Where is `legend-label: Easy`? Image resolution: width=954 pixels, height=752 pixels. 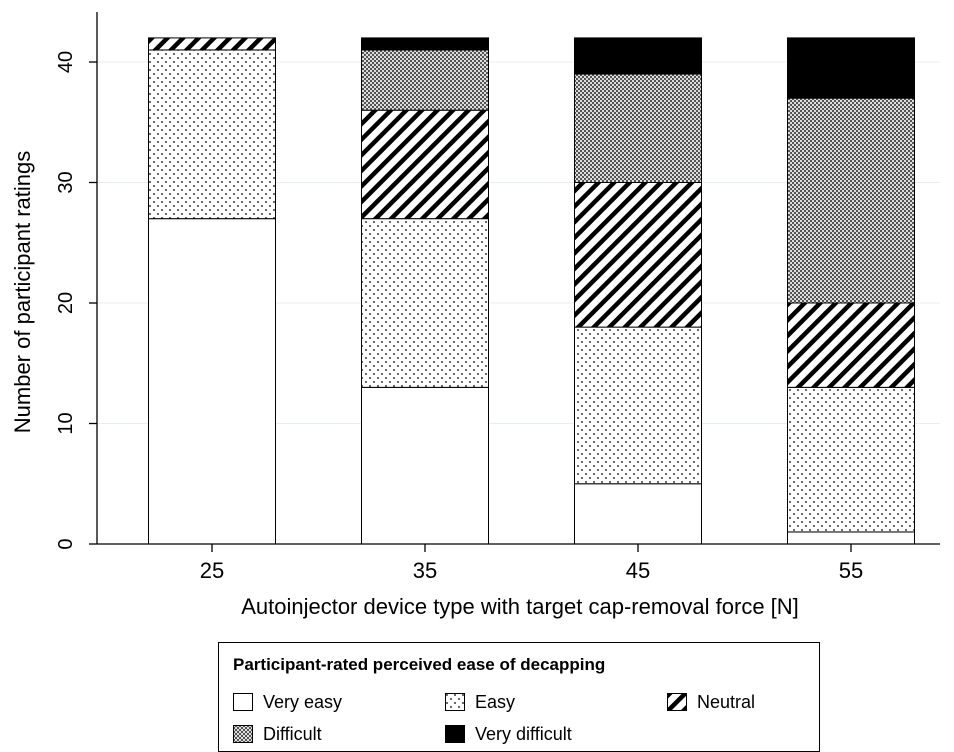
legend-label: Easy is located at coordinates (495, 701).